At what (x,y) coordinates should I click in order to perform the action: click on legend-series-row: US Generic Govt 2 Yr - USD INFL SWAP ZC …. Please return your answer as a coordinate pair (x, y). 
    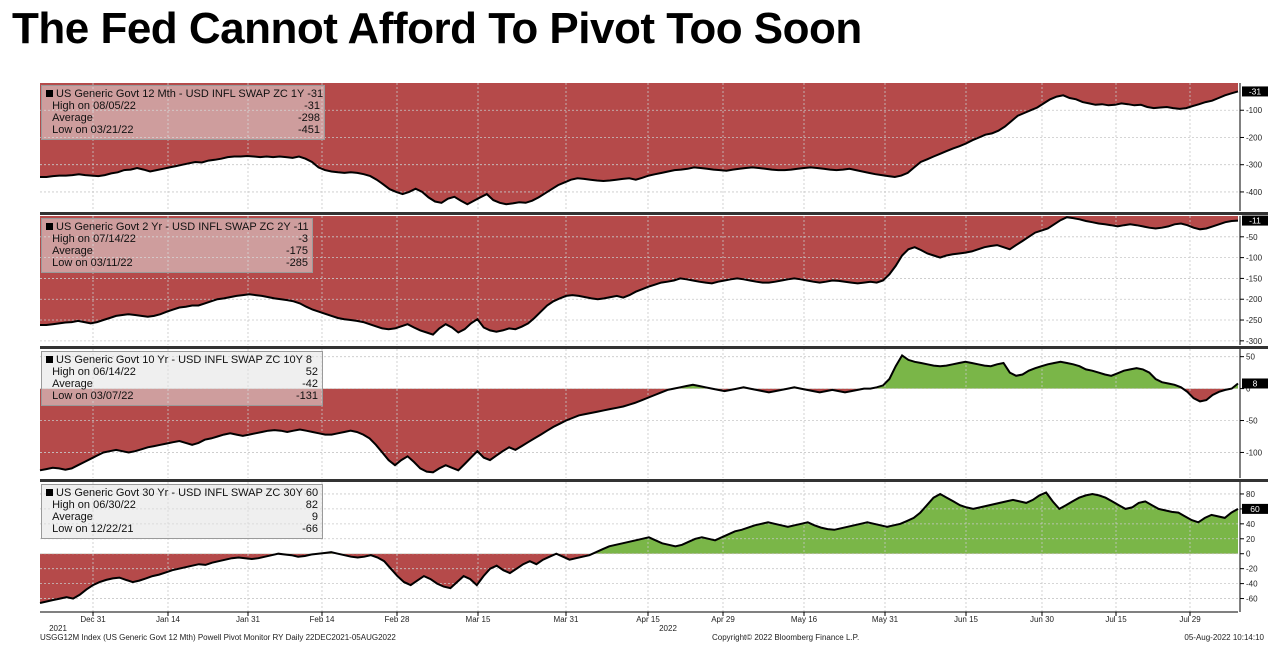
    Looking at the image, I should click on (177, 227).